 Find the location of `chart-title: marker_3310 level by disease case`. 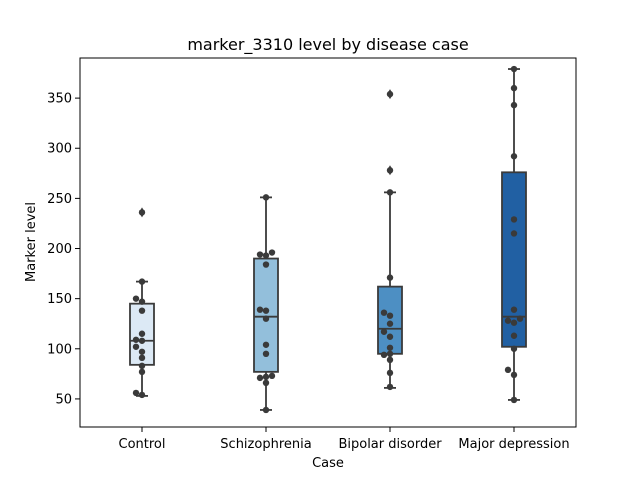

chart-title: marker_3310 level by disease case is located at coordinates (327, 45).